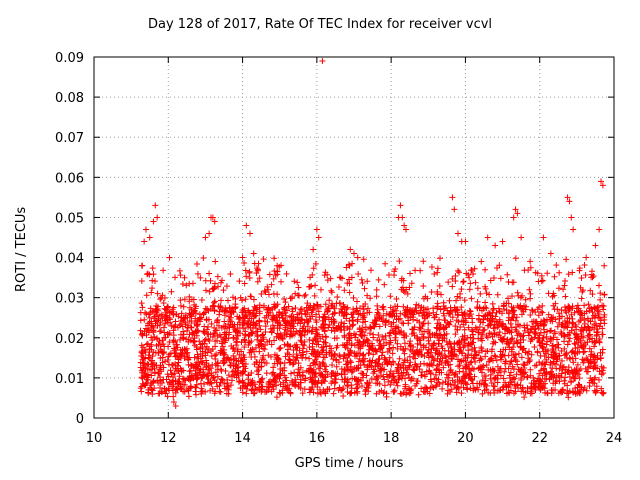 This screenshot has height=480, width=640. Describe the element at coordinates (69, 98) in the screenshot. I see `y-tick-label: 0.08` at that location.